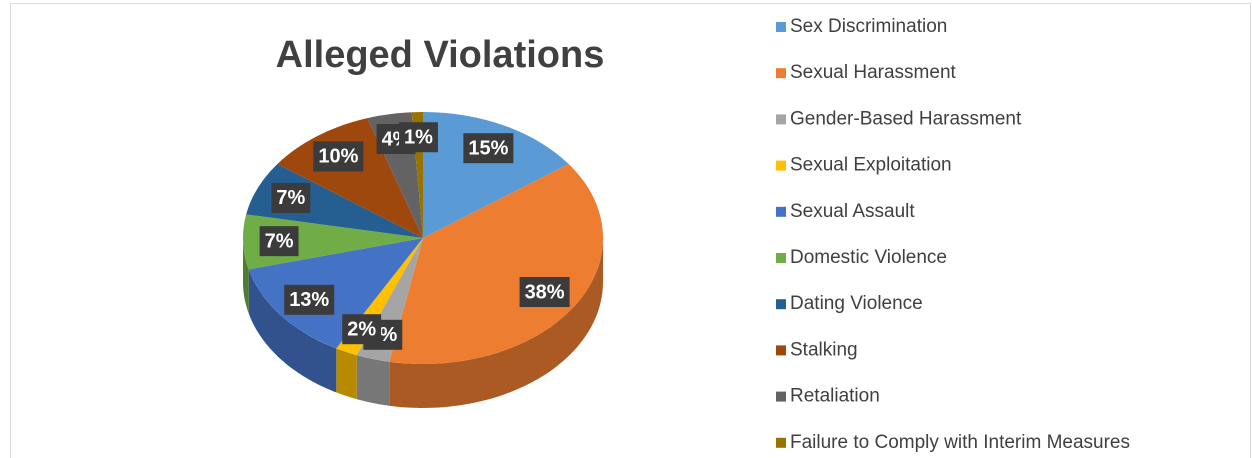 Image resolution: width=1252 pixels, height=458 pixels. I want to click on legend-label: Retaliation, so click(835, 396).